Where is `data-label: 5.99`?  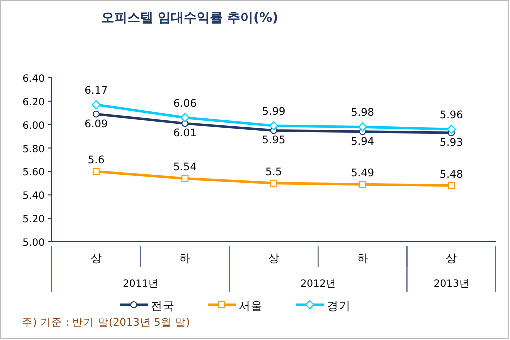
data-label: 5.99 is located at coordinates (274, 112).